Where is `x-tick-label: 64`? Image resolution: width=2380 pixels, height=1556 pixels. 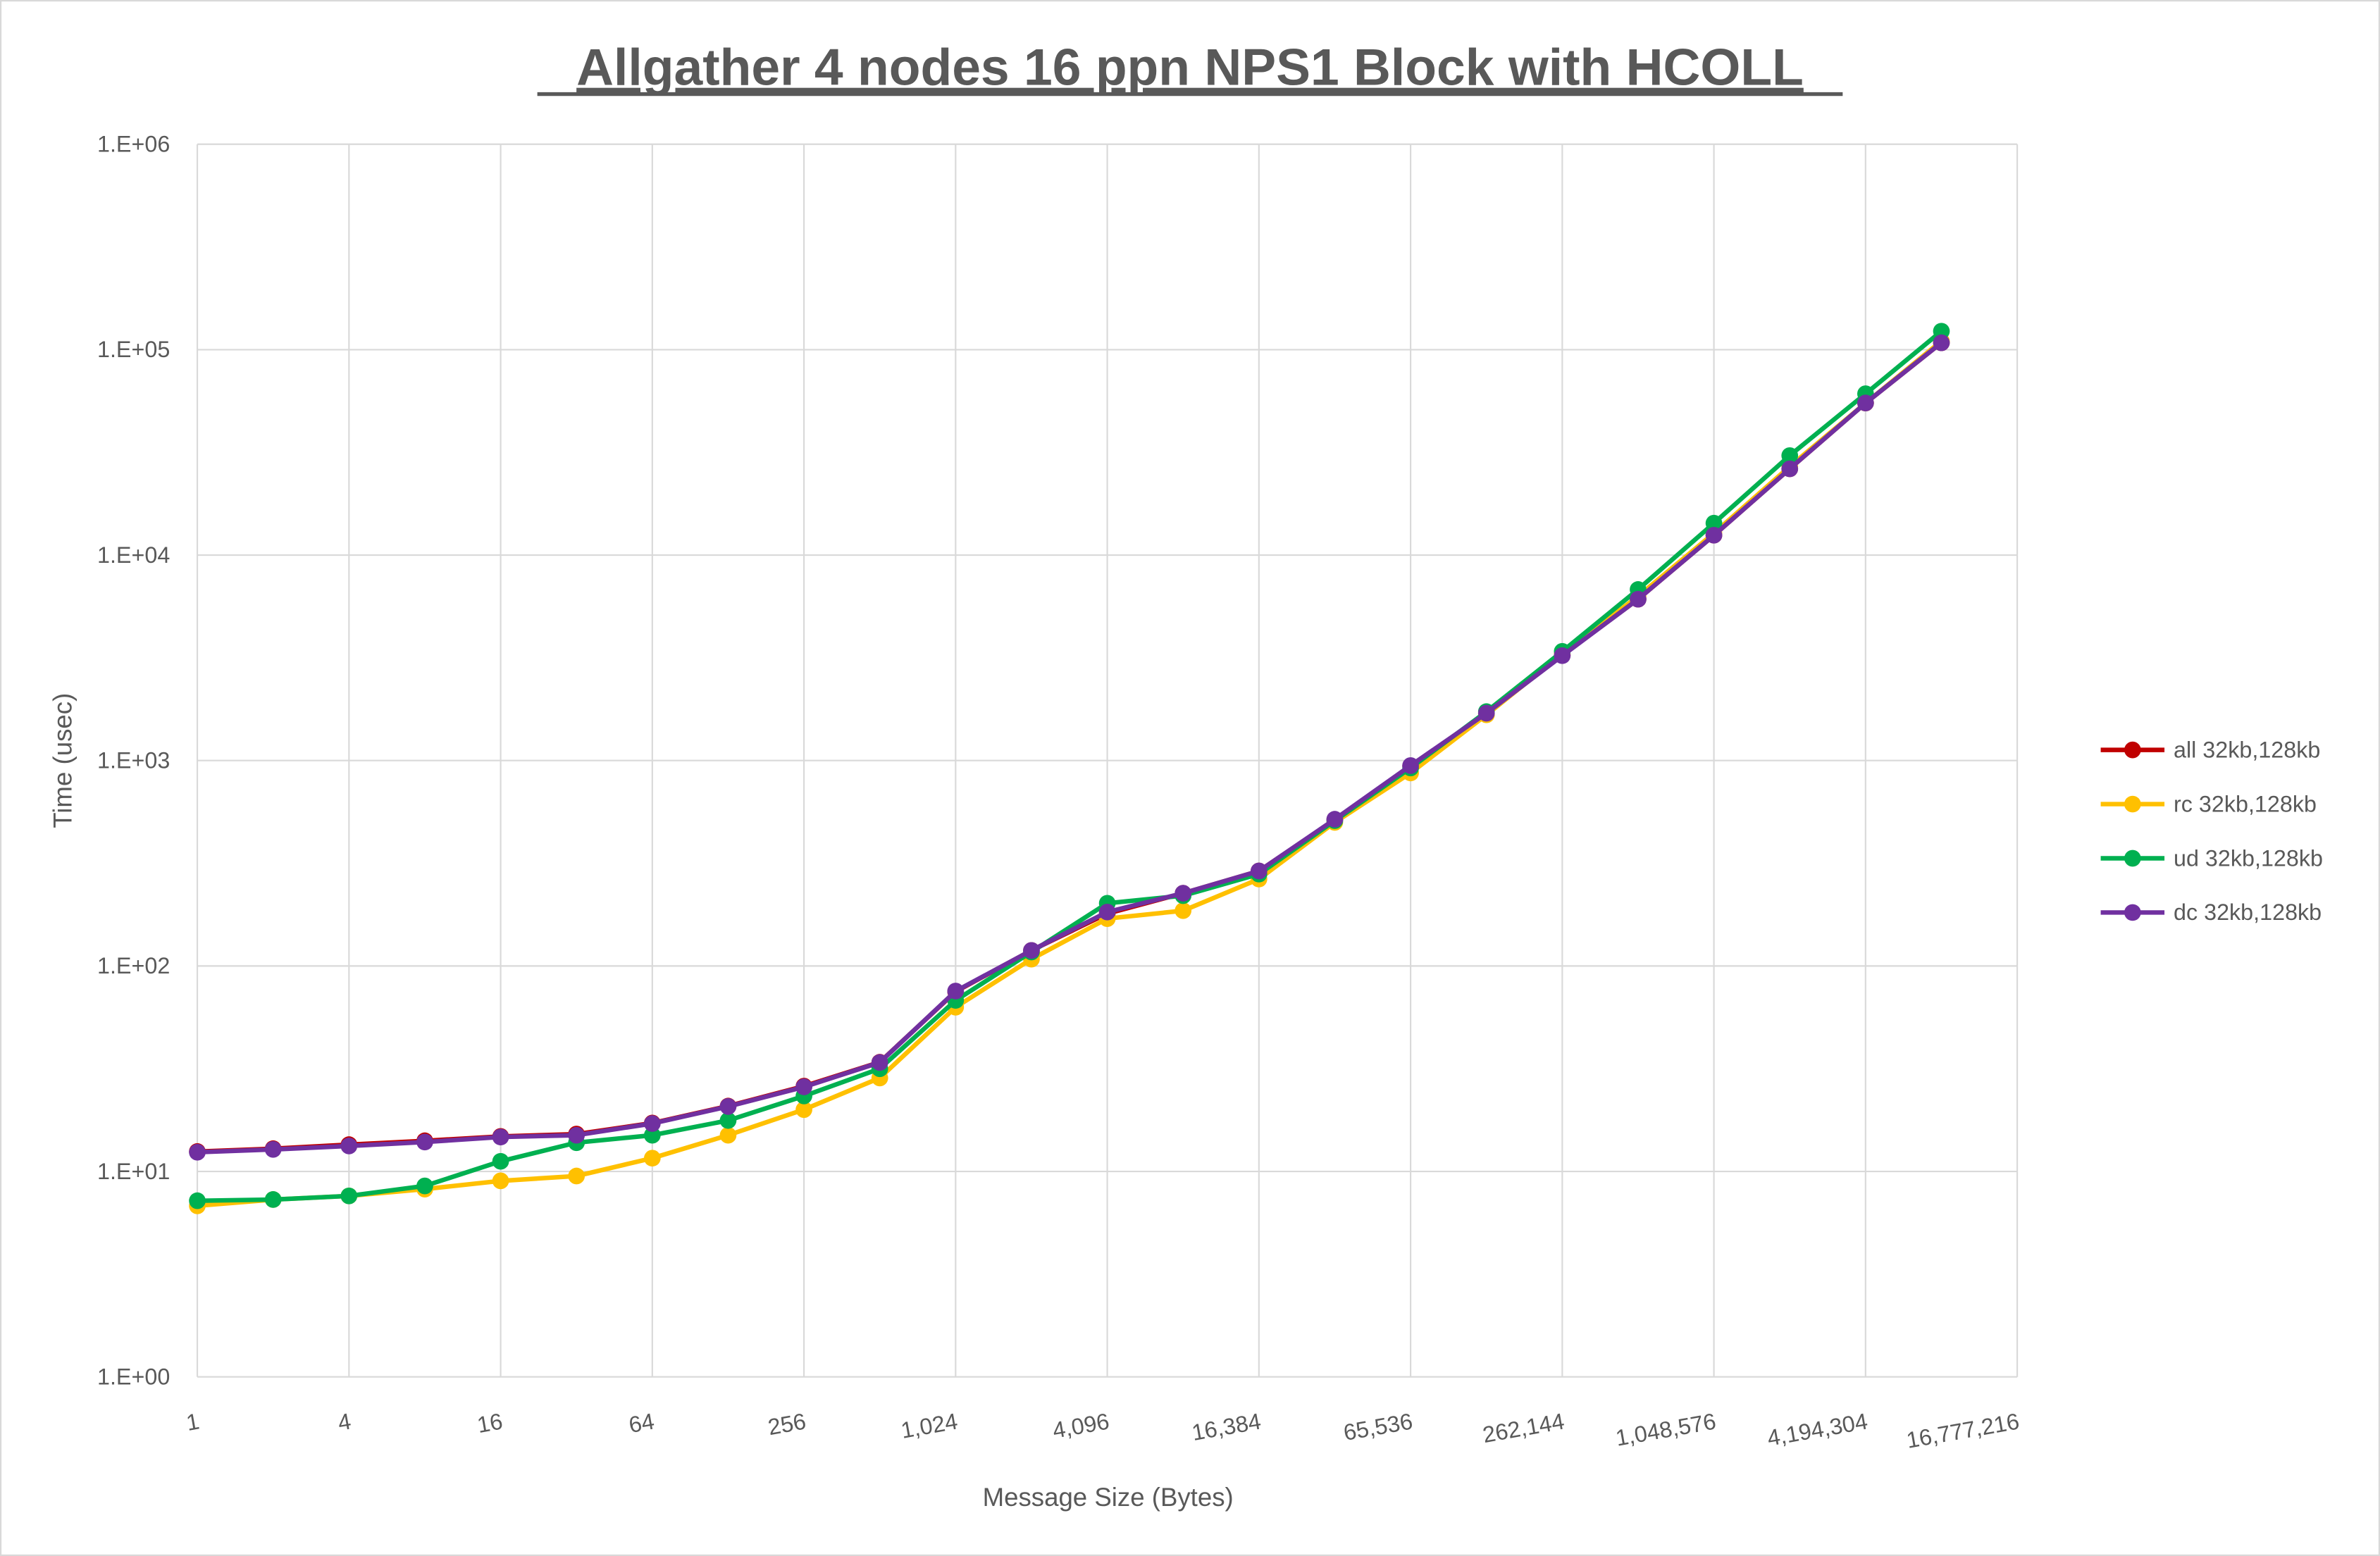
x-tick-label: 64 is located at coordinates (642, 1423).